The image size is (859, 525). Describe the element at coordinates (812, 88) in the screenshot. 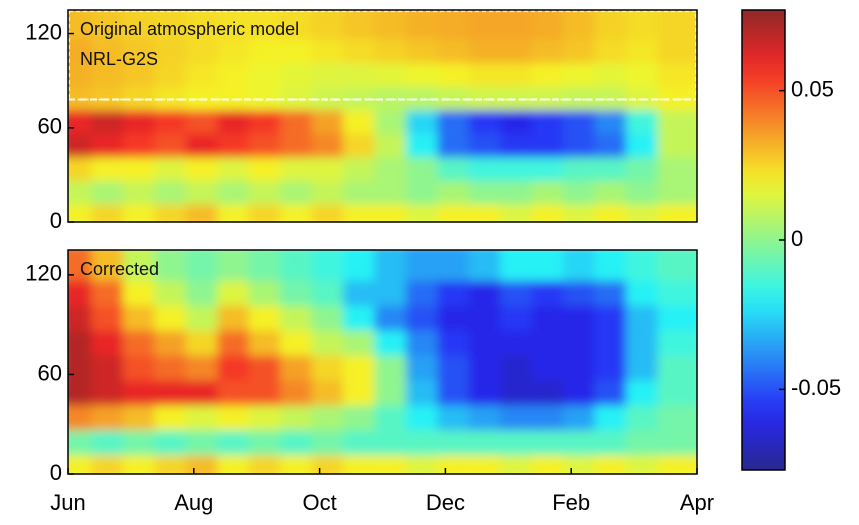

I see `colorbar-tick-label: 0.05` at that location.